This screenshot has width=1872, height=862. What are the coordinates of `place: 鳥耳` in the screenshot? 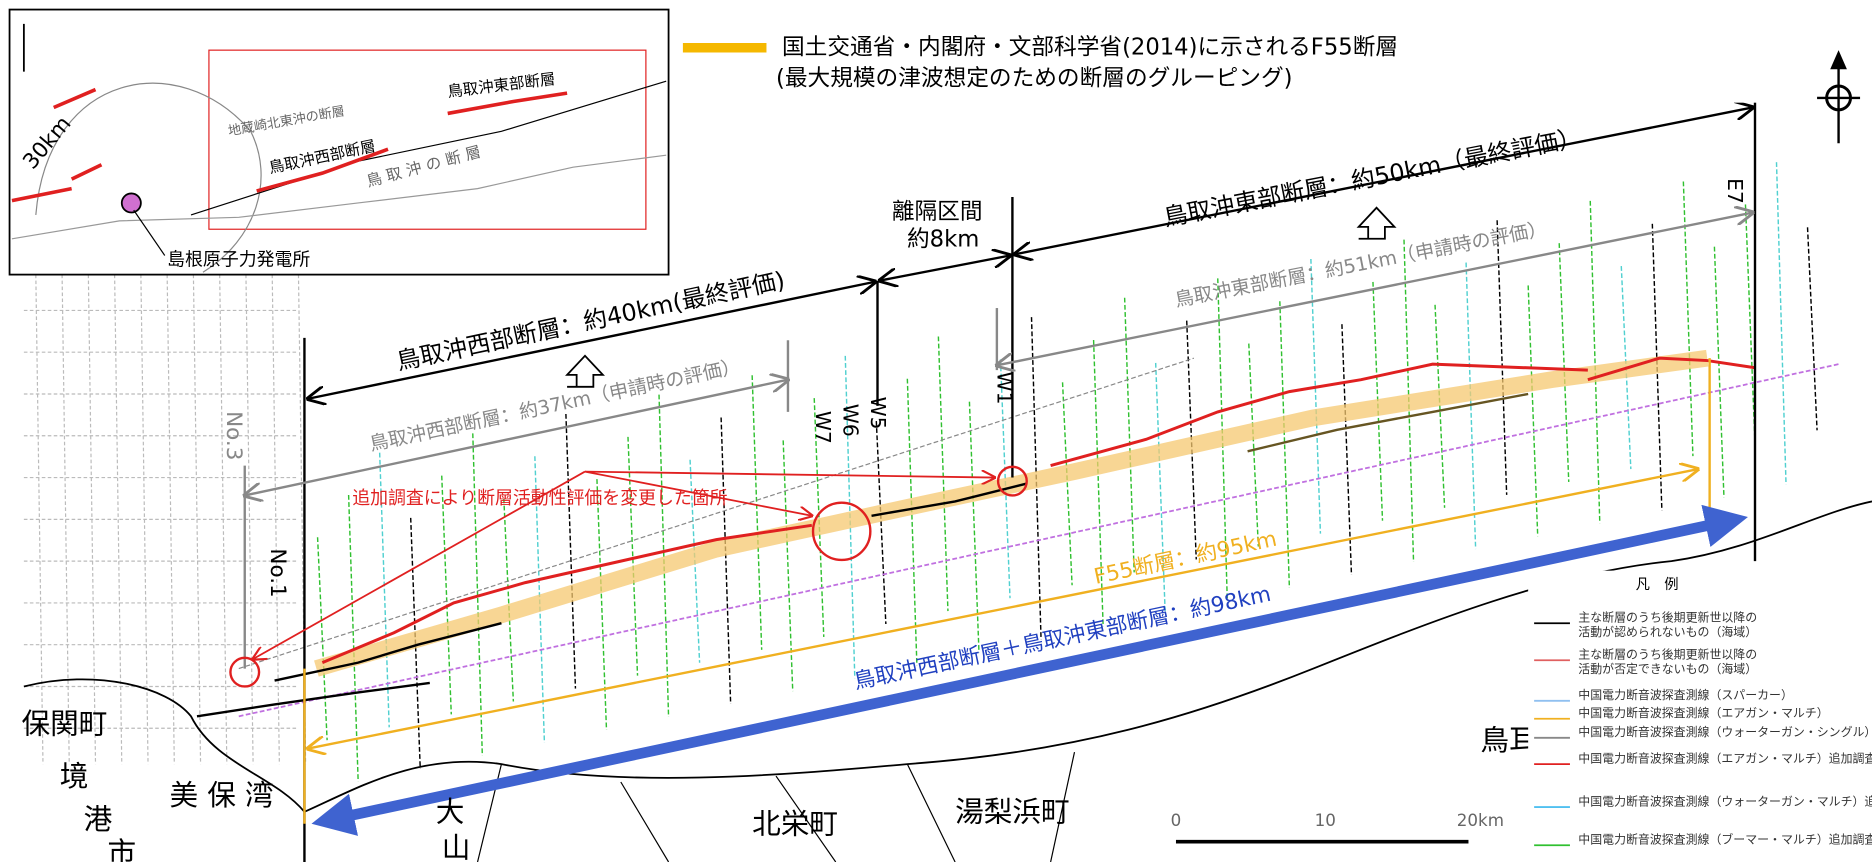 It's located at (1508, 740).